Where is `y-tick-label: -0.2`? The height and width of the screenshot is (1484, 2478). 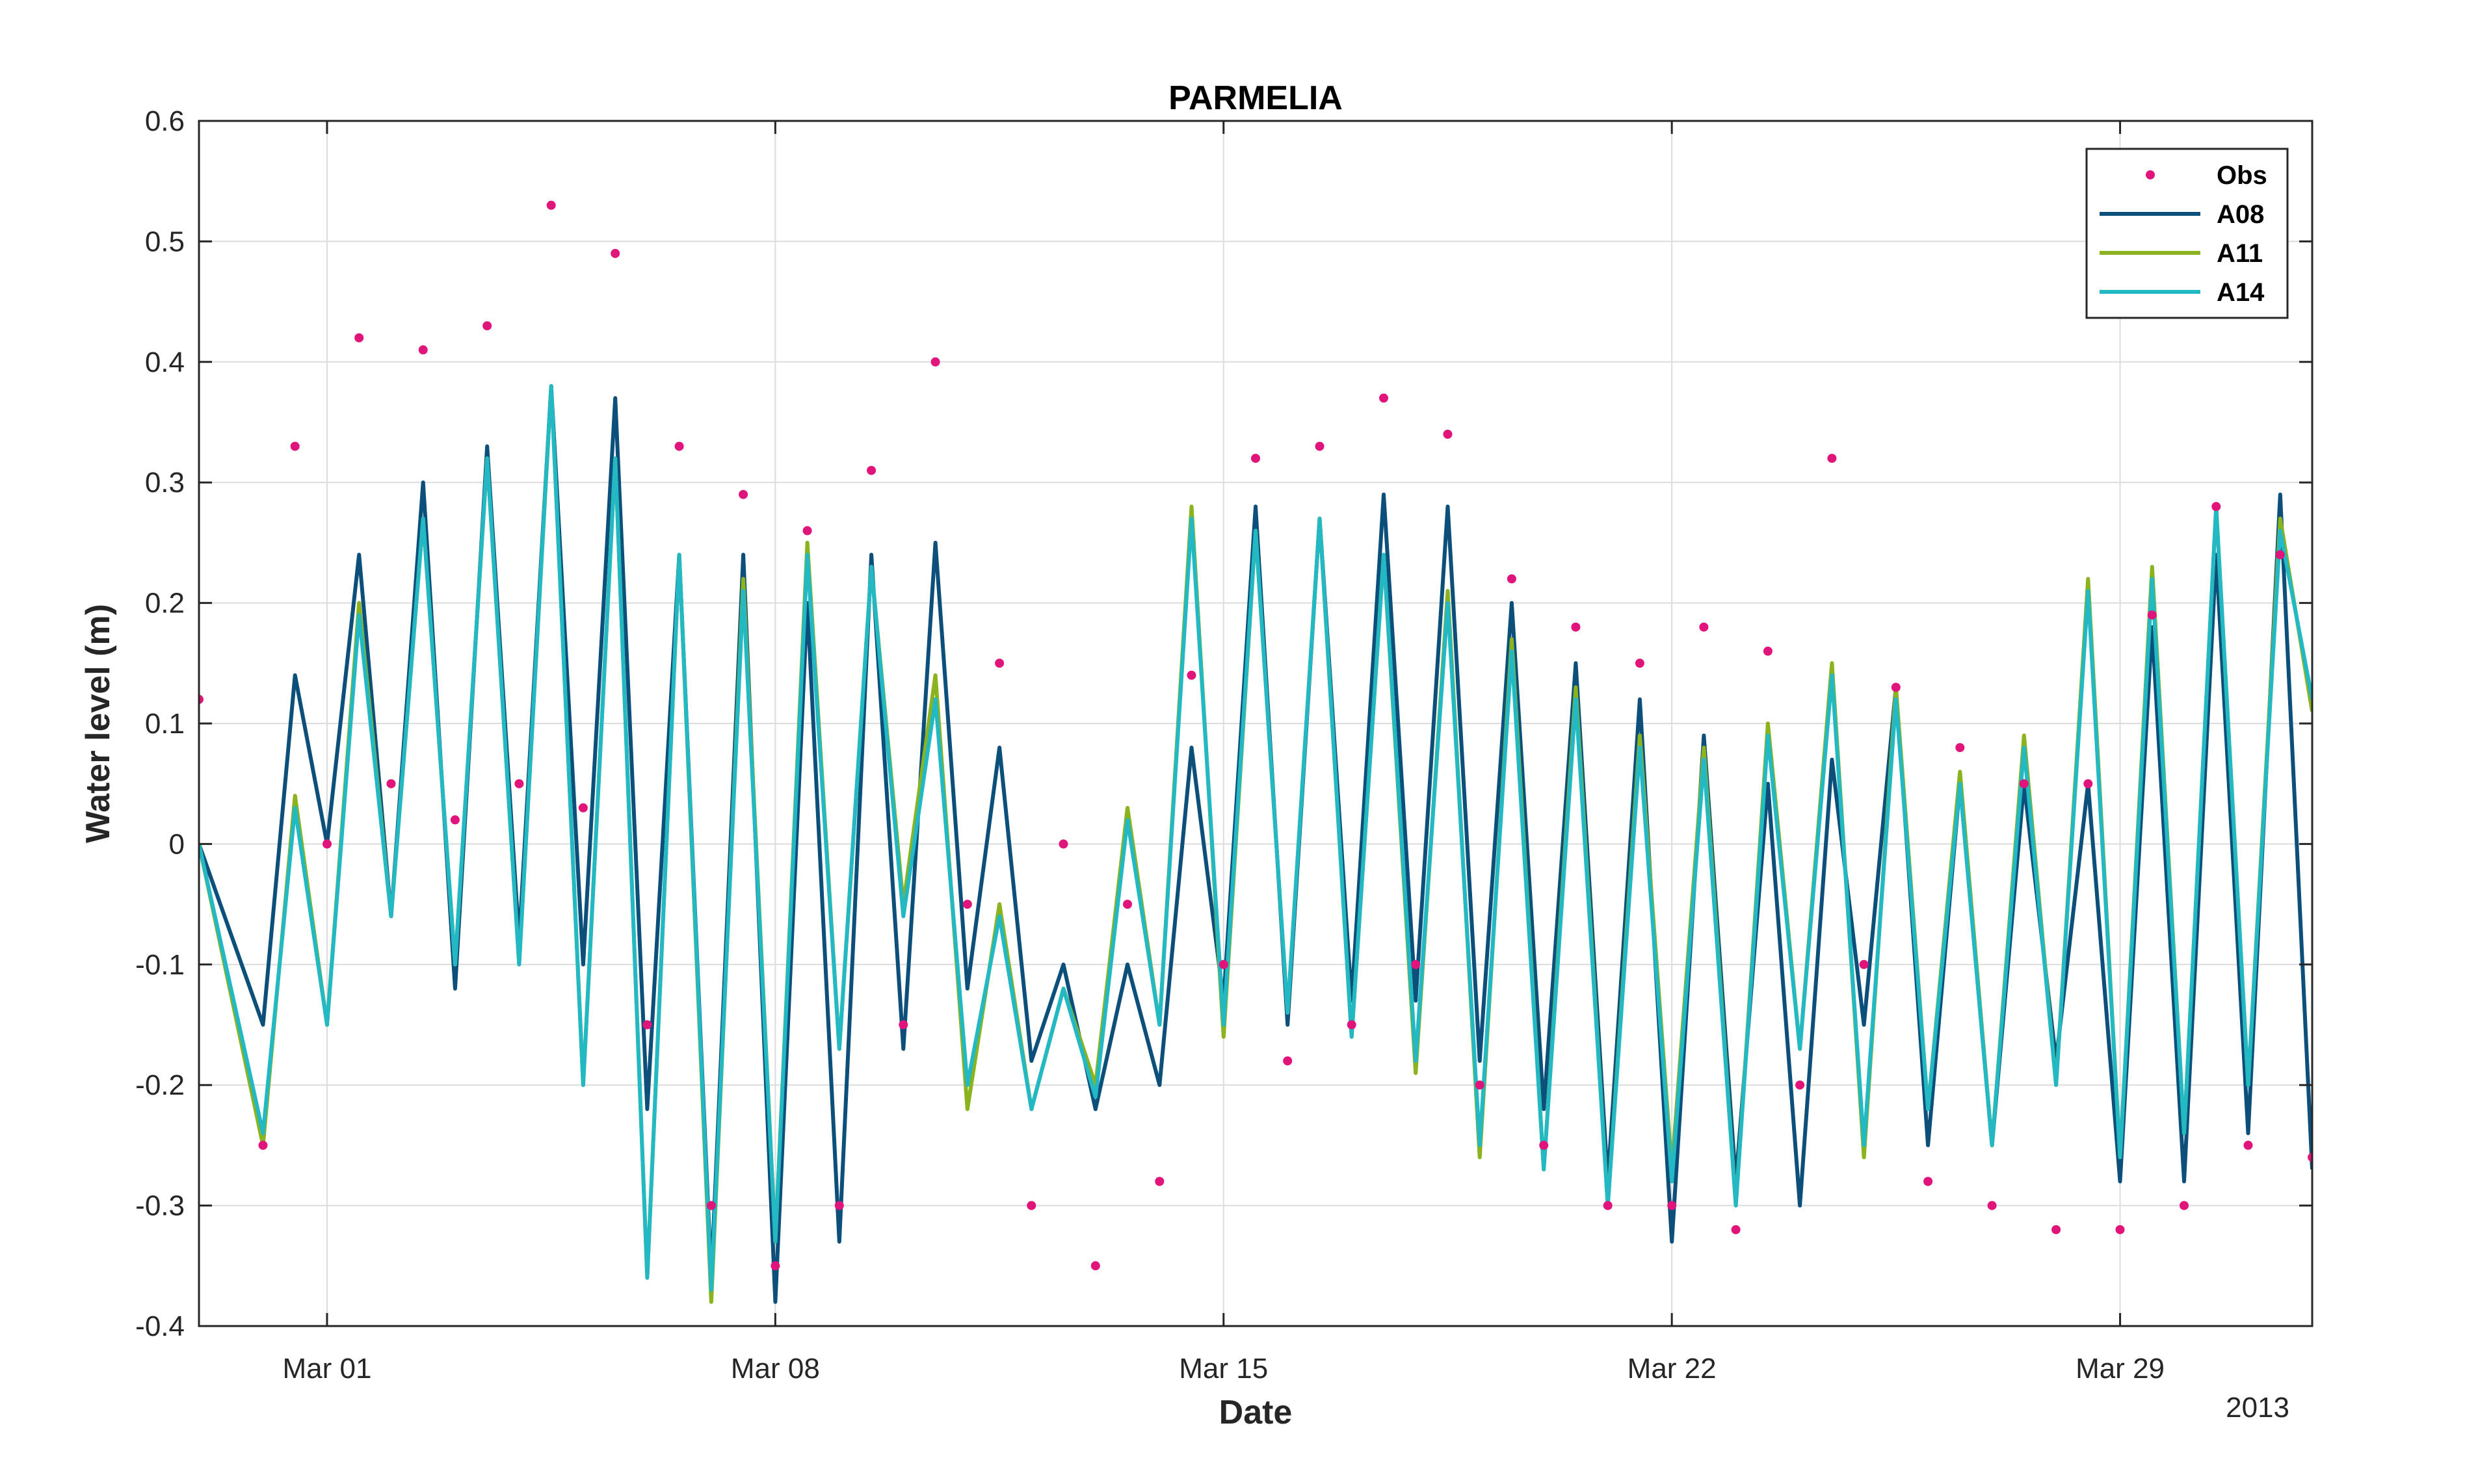 y-tick-label: -0.2 is located at coordinates (160, 1085).